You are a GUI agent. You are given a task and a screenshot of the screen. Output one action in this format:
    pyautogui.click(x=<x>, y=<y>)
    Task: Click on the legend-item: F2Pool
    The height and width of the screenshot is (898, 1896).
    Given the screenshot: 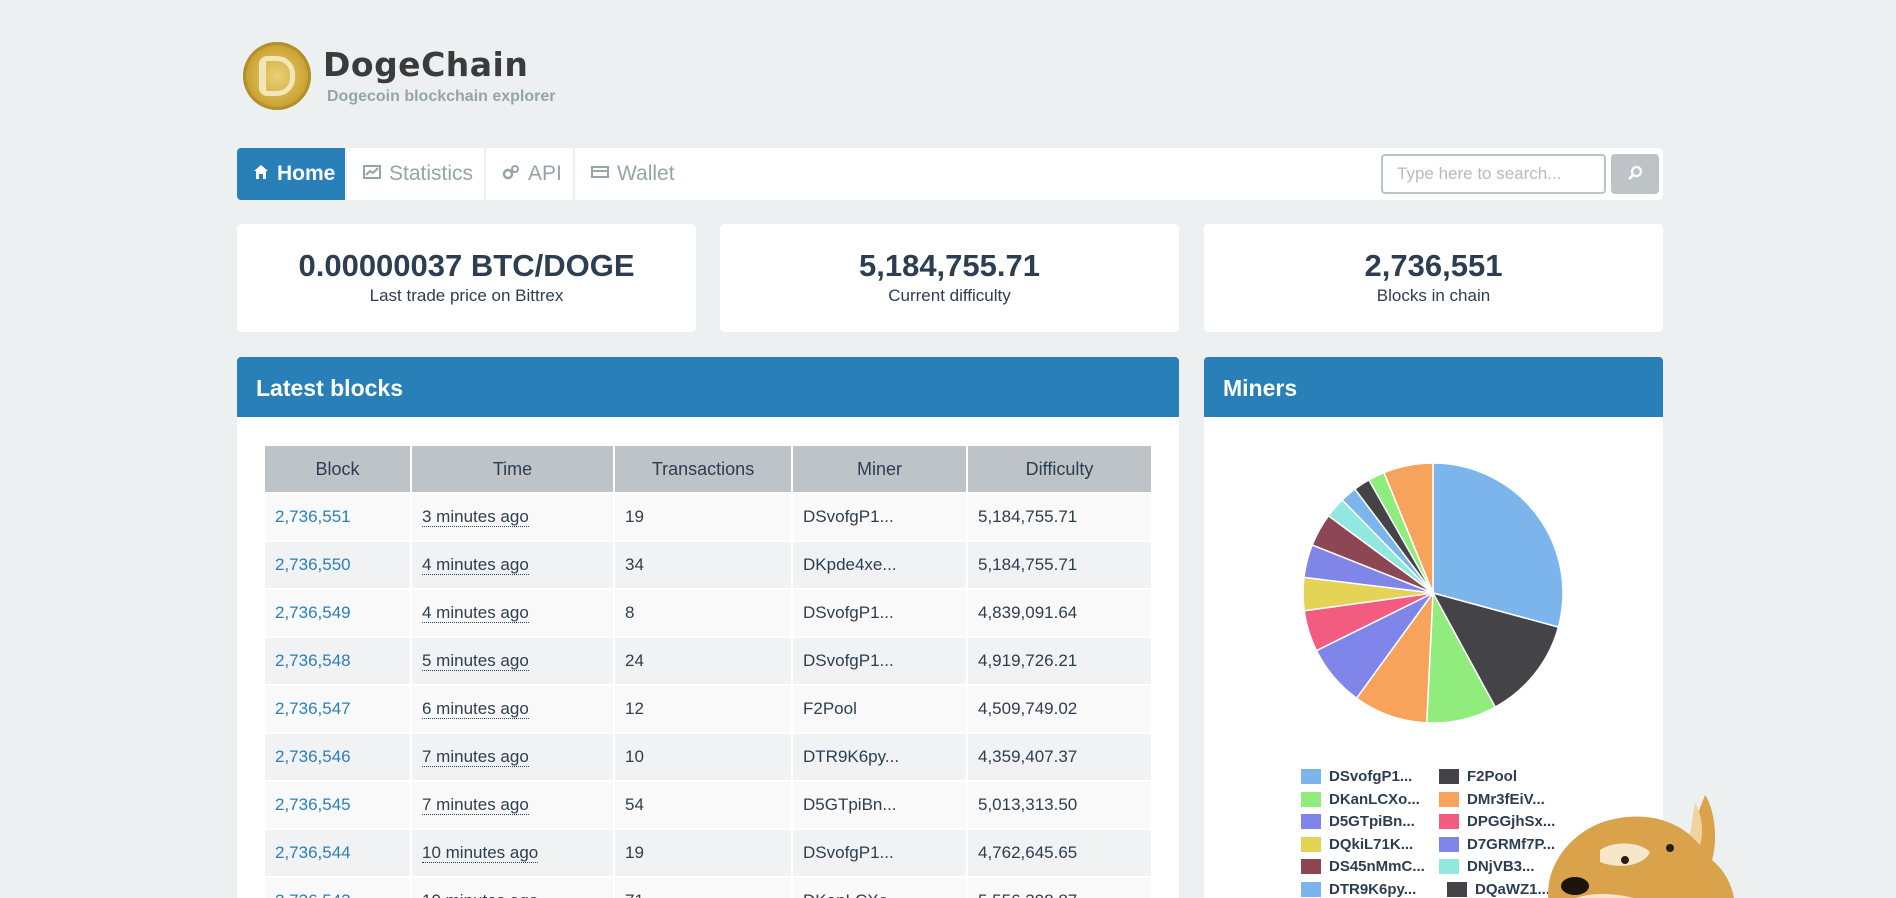 What is the action you would take?
    pyautogui.click(x=1478, y=776)
    